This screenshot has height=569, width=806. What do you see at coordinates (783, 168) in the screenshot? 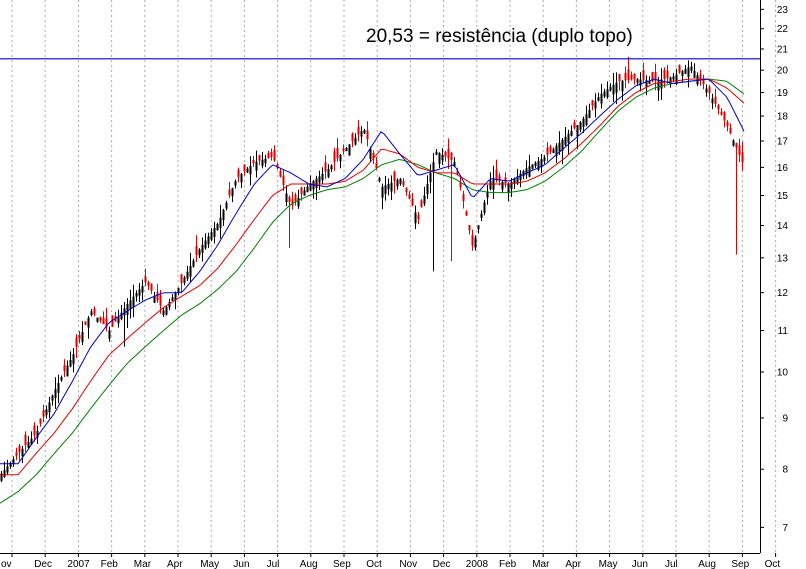
I see `y-tick-label: 16` at bounding box center [783, 168].